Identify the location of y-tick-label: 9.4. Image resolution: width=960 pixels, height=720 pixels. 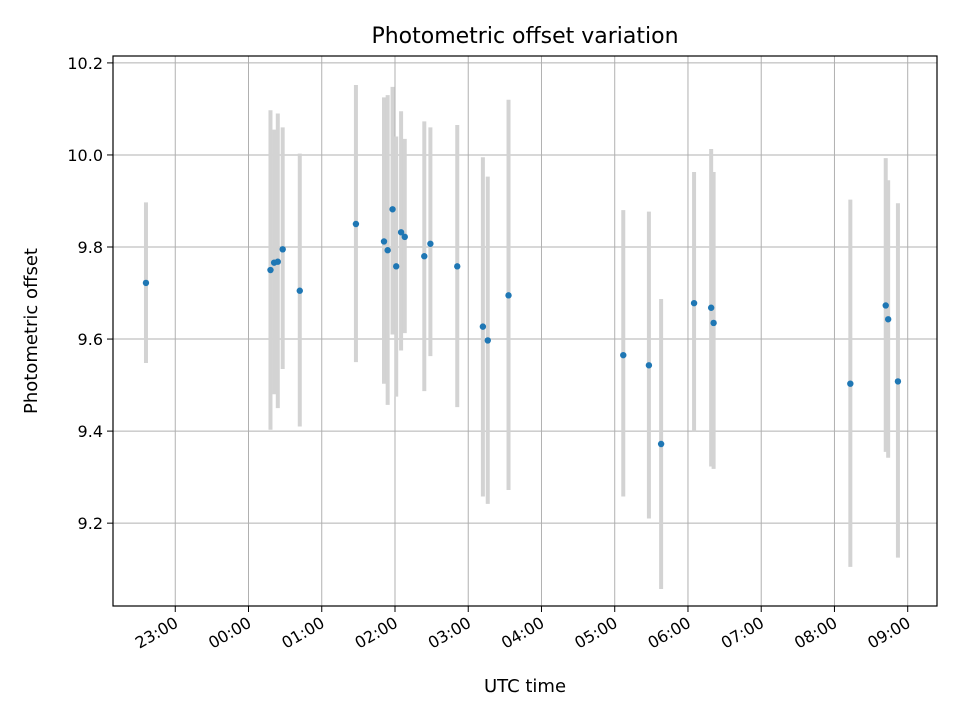
(90, 431).